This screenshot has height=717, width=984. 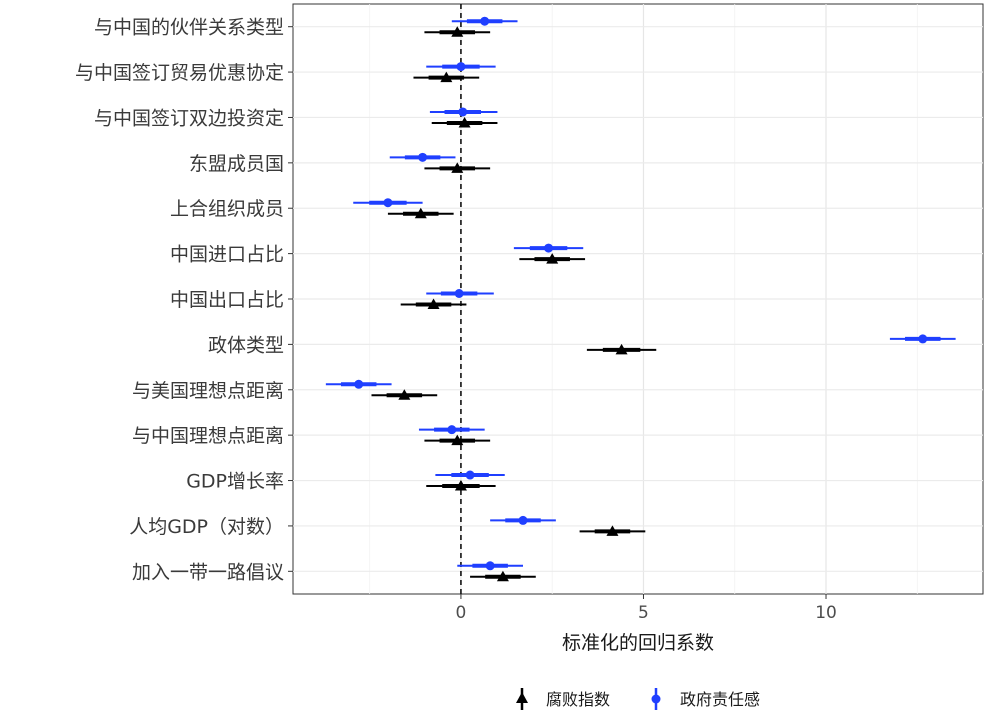 I want to click on x-axis-ticks: 0 5 10, so click(x=646, y=608).